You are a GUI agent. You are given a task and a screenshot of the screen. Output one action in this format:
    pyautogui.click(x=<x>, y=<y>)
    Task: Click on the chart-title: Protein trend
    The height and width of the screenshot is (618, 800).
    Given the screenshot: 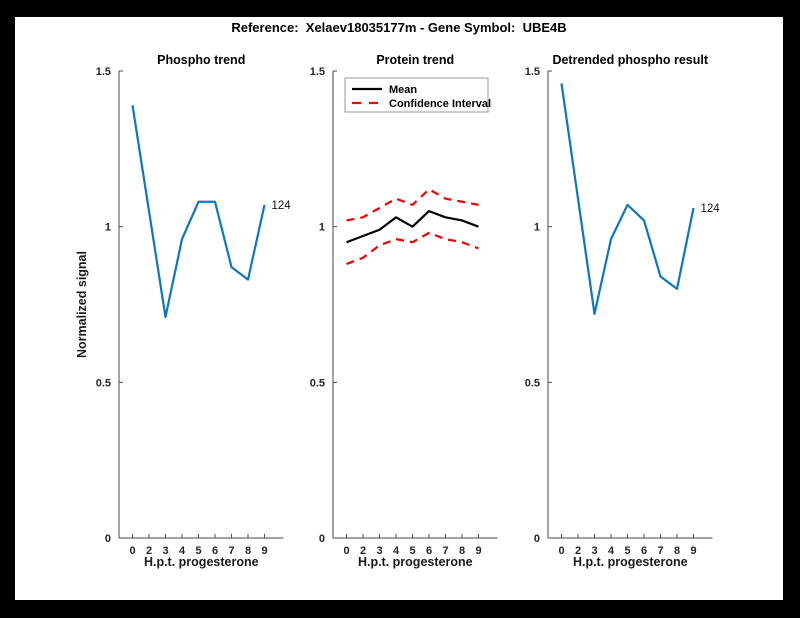 What is the action you would take?
    pyautogui.click(x=415, y=60)
    